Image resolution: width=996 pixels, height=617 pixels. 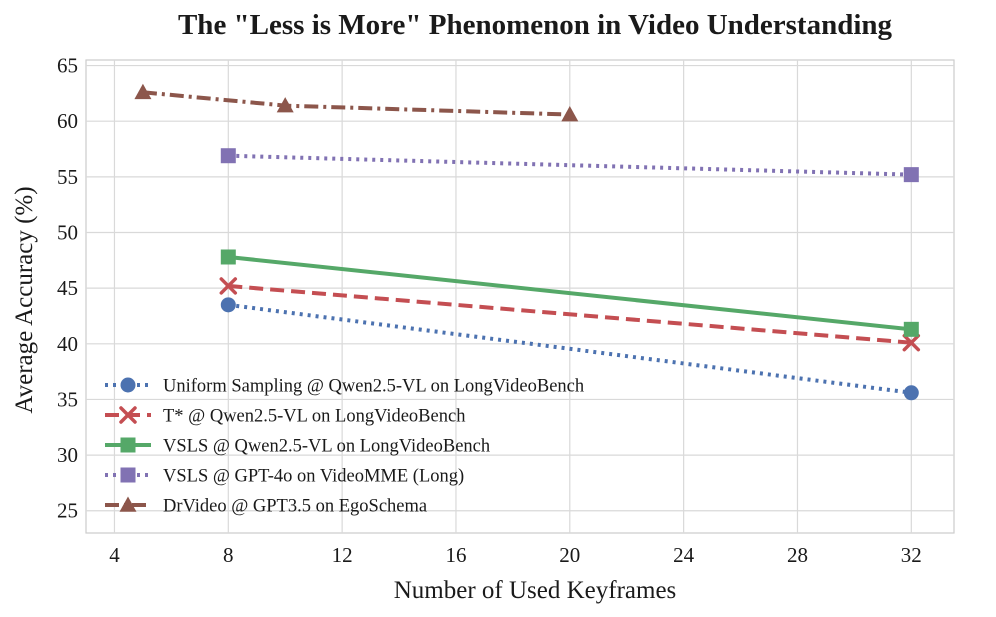 I want to click on y-tick-label: 60, so click(x=67, y=121).